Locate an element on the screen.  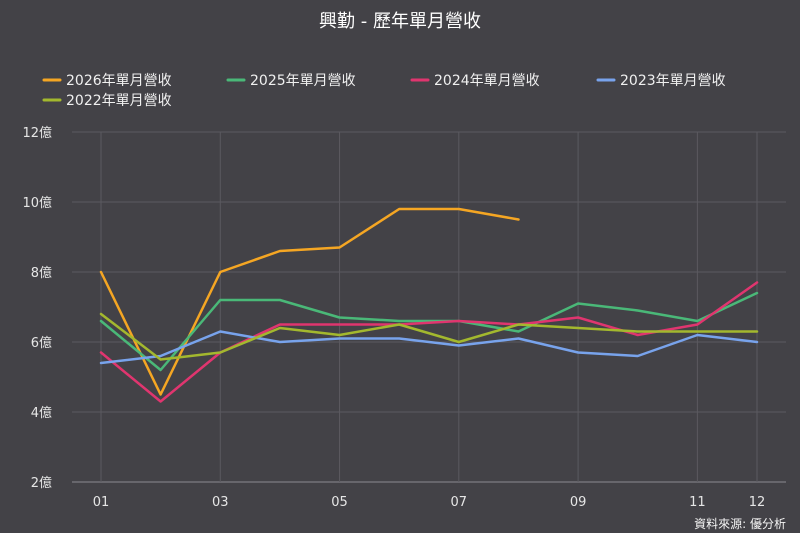
y-tick-label: 8億 is located at coordinates (41, 273).